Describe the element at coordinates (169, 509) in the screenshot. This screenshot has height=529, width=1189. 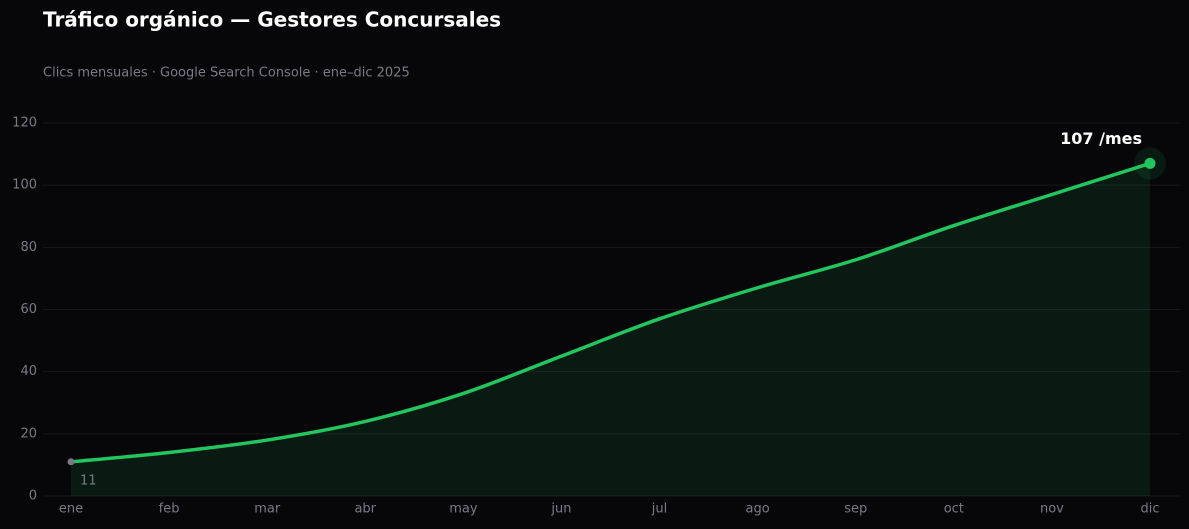
I see `x-tick-label: feb` at that location.